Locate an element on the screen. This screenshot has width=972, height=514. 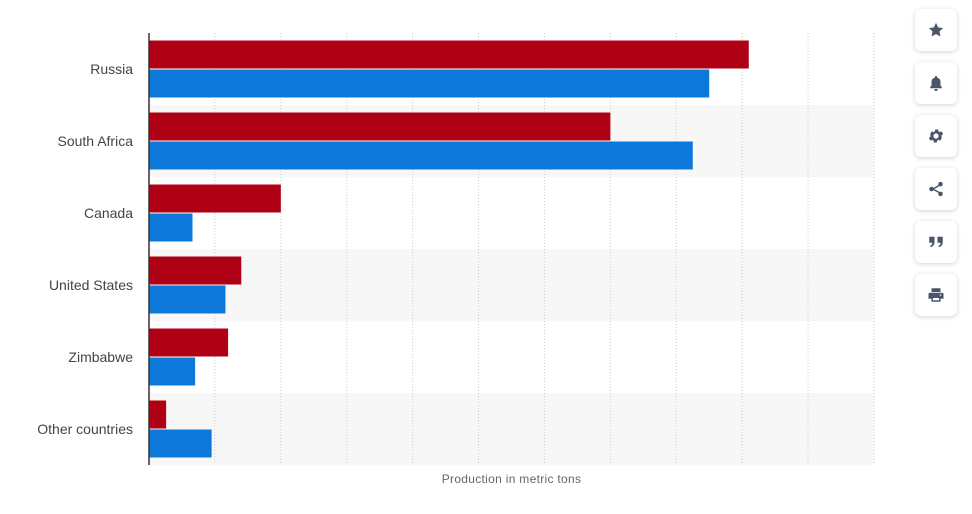
quote-icon is located at coordinates (936, 242).